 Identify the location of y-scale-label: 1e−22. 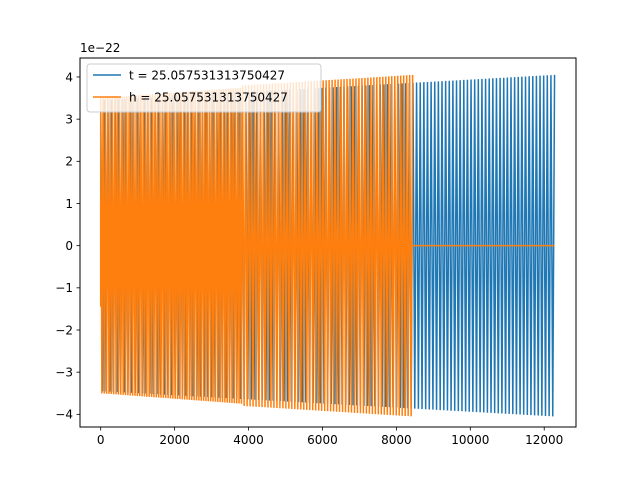
(100, 48).